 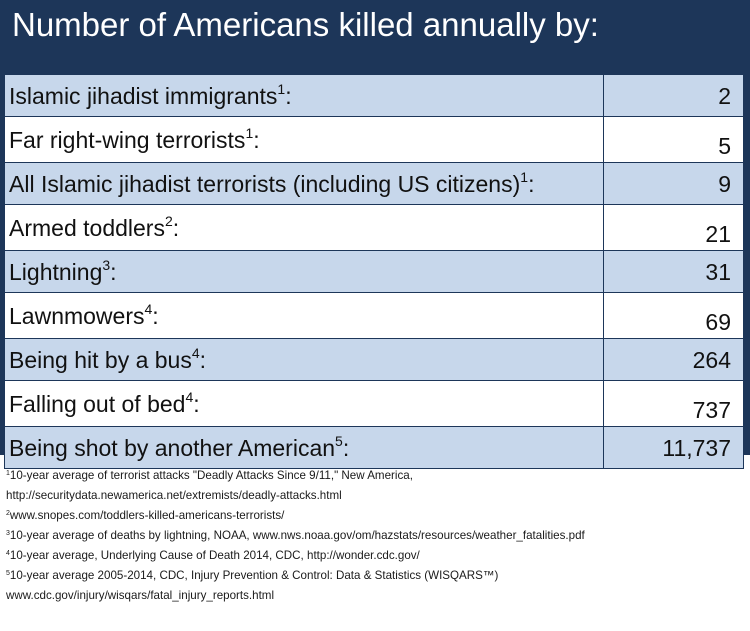 What do you see at coordinates (8, 533) in the screenshot?
I see `footnote-number: 3` at bounding box center [8, 533].